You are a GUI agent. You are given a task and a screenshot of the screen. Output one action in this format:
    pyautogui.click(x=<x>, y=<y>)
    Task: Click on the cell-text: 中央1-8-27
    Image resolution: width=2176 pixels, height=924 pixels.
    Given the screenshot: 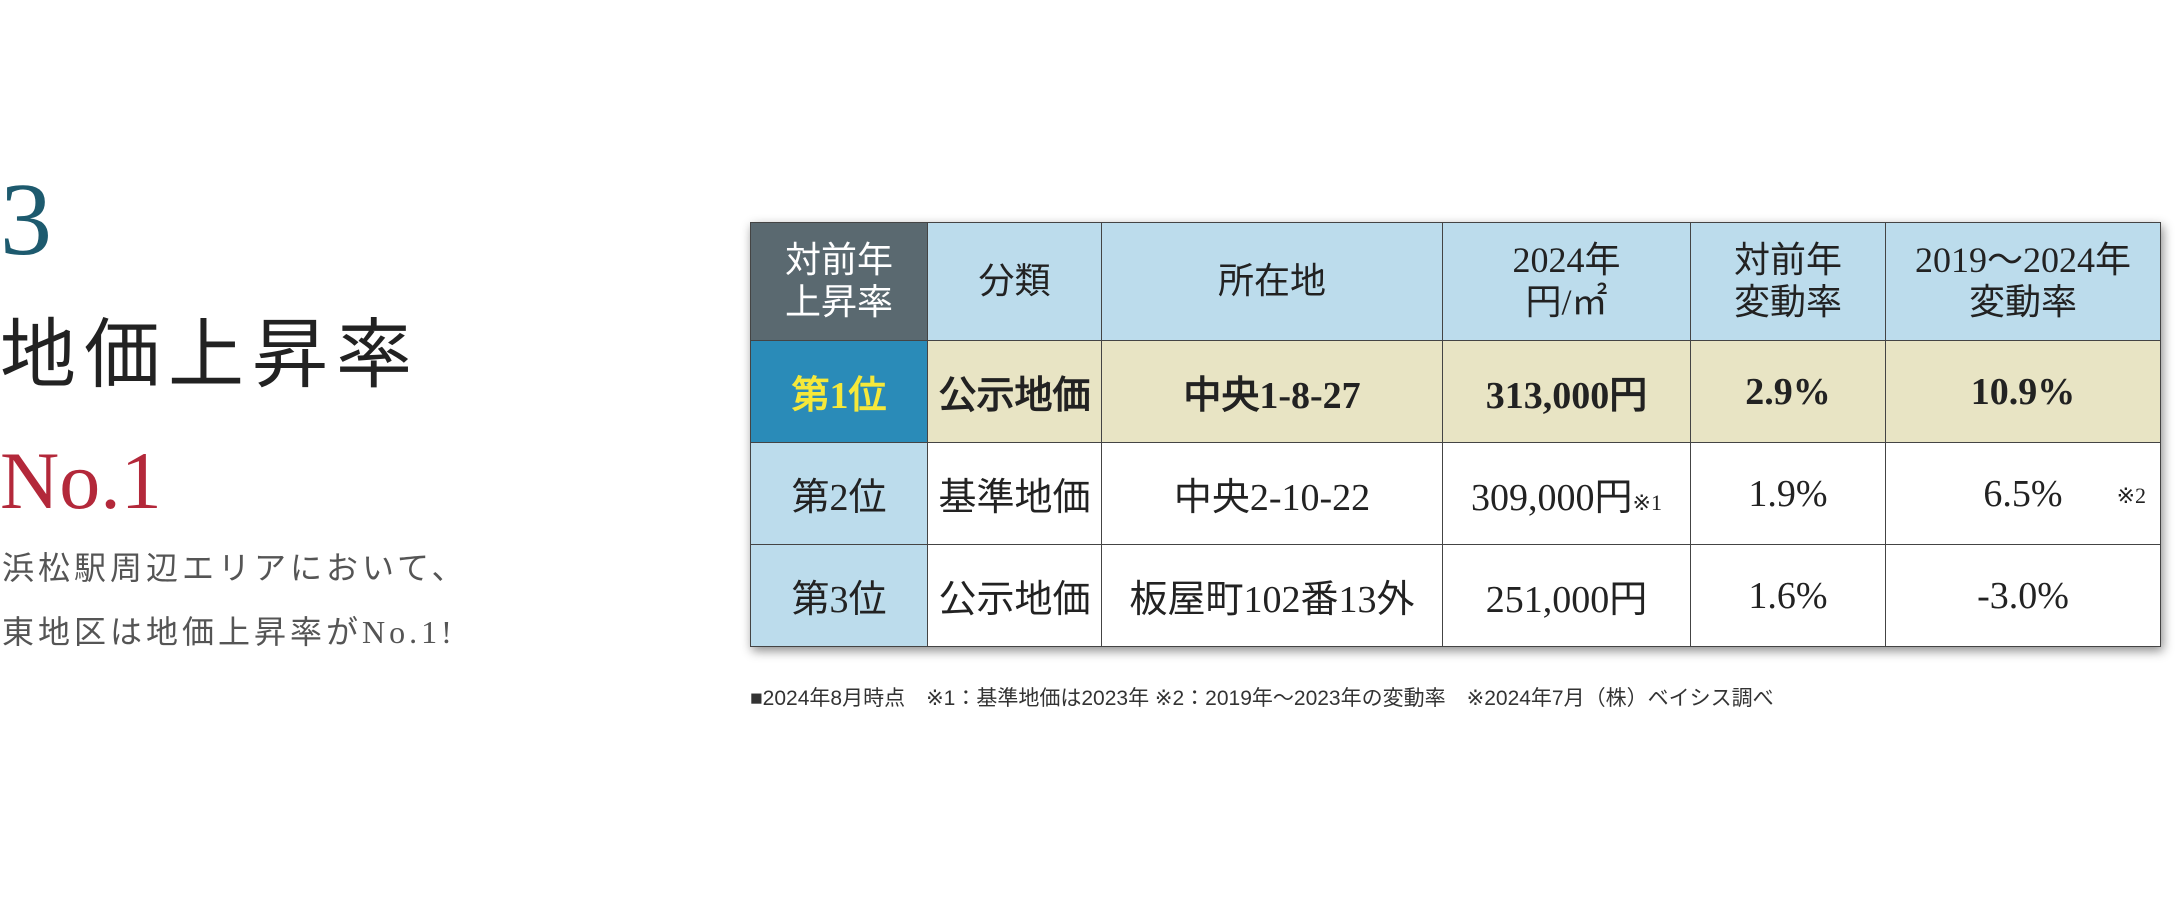 What is the action you would take?
    pyautogui.click(x=1272, y=396)
    